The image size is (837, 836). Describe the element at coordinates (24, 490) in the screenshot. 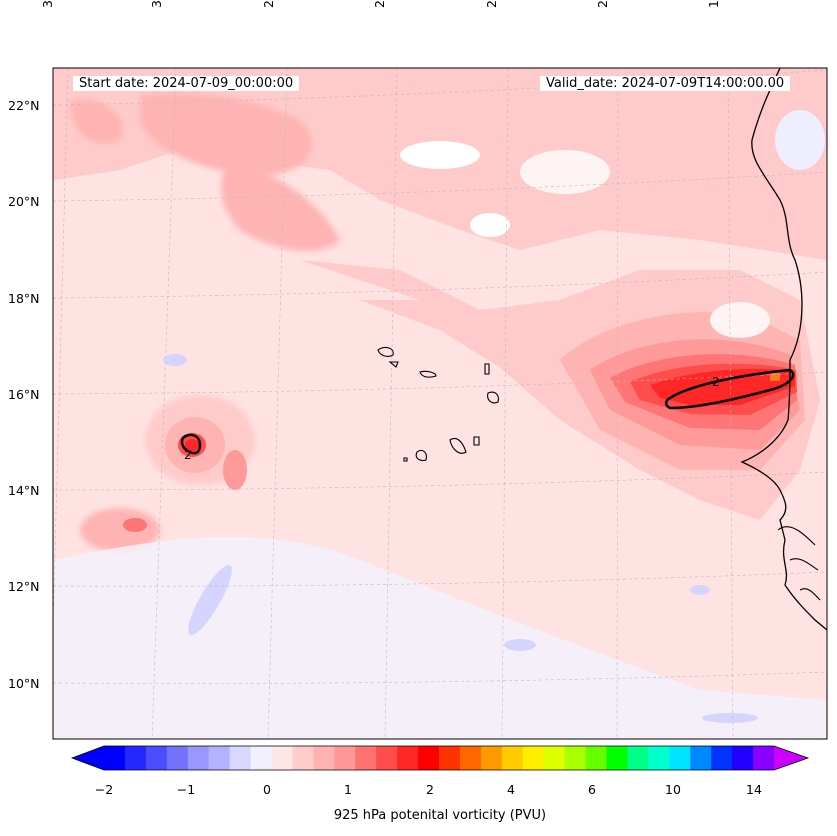

I see `lat-label: 14°N` at that location.